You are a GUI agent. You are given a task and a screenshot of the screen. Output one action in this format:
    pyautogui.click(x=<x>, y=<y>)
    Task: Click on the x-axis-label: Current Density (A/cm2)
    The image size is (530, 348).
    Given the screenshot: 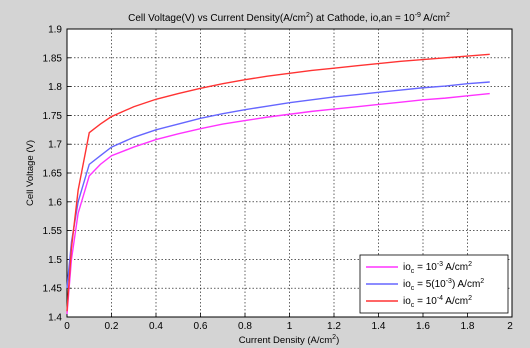 What is the action you would take?
    pyautogui.click(x=289, y=340)
    